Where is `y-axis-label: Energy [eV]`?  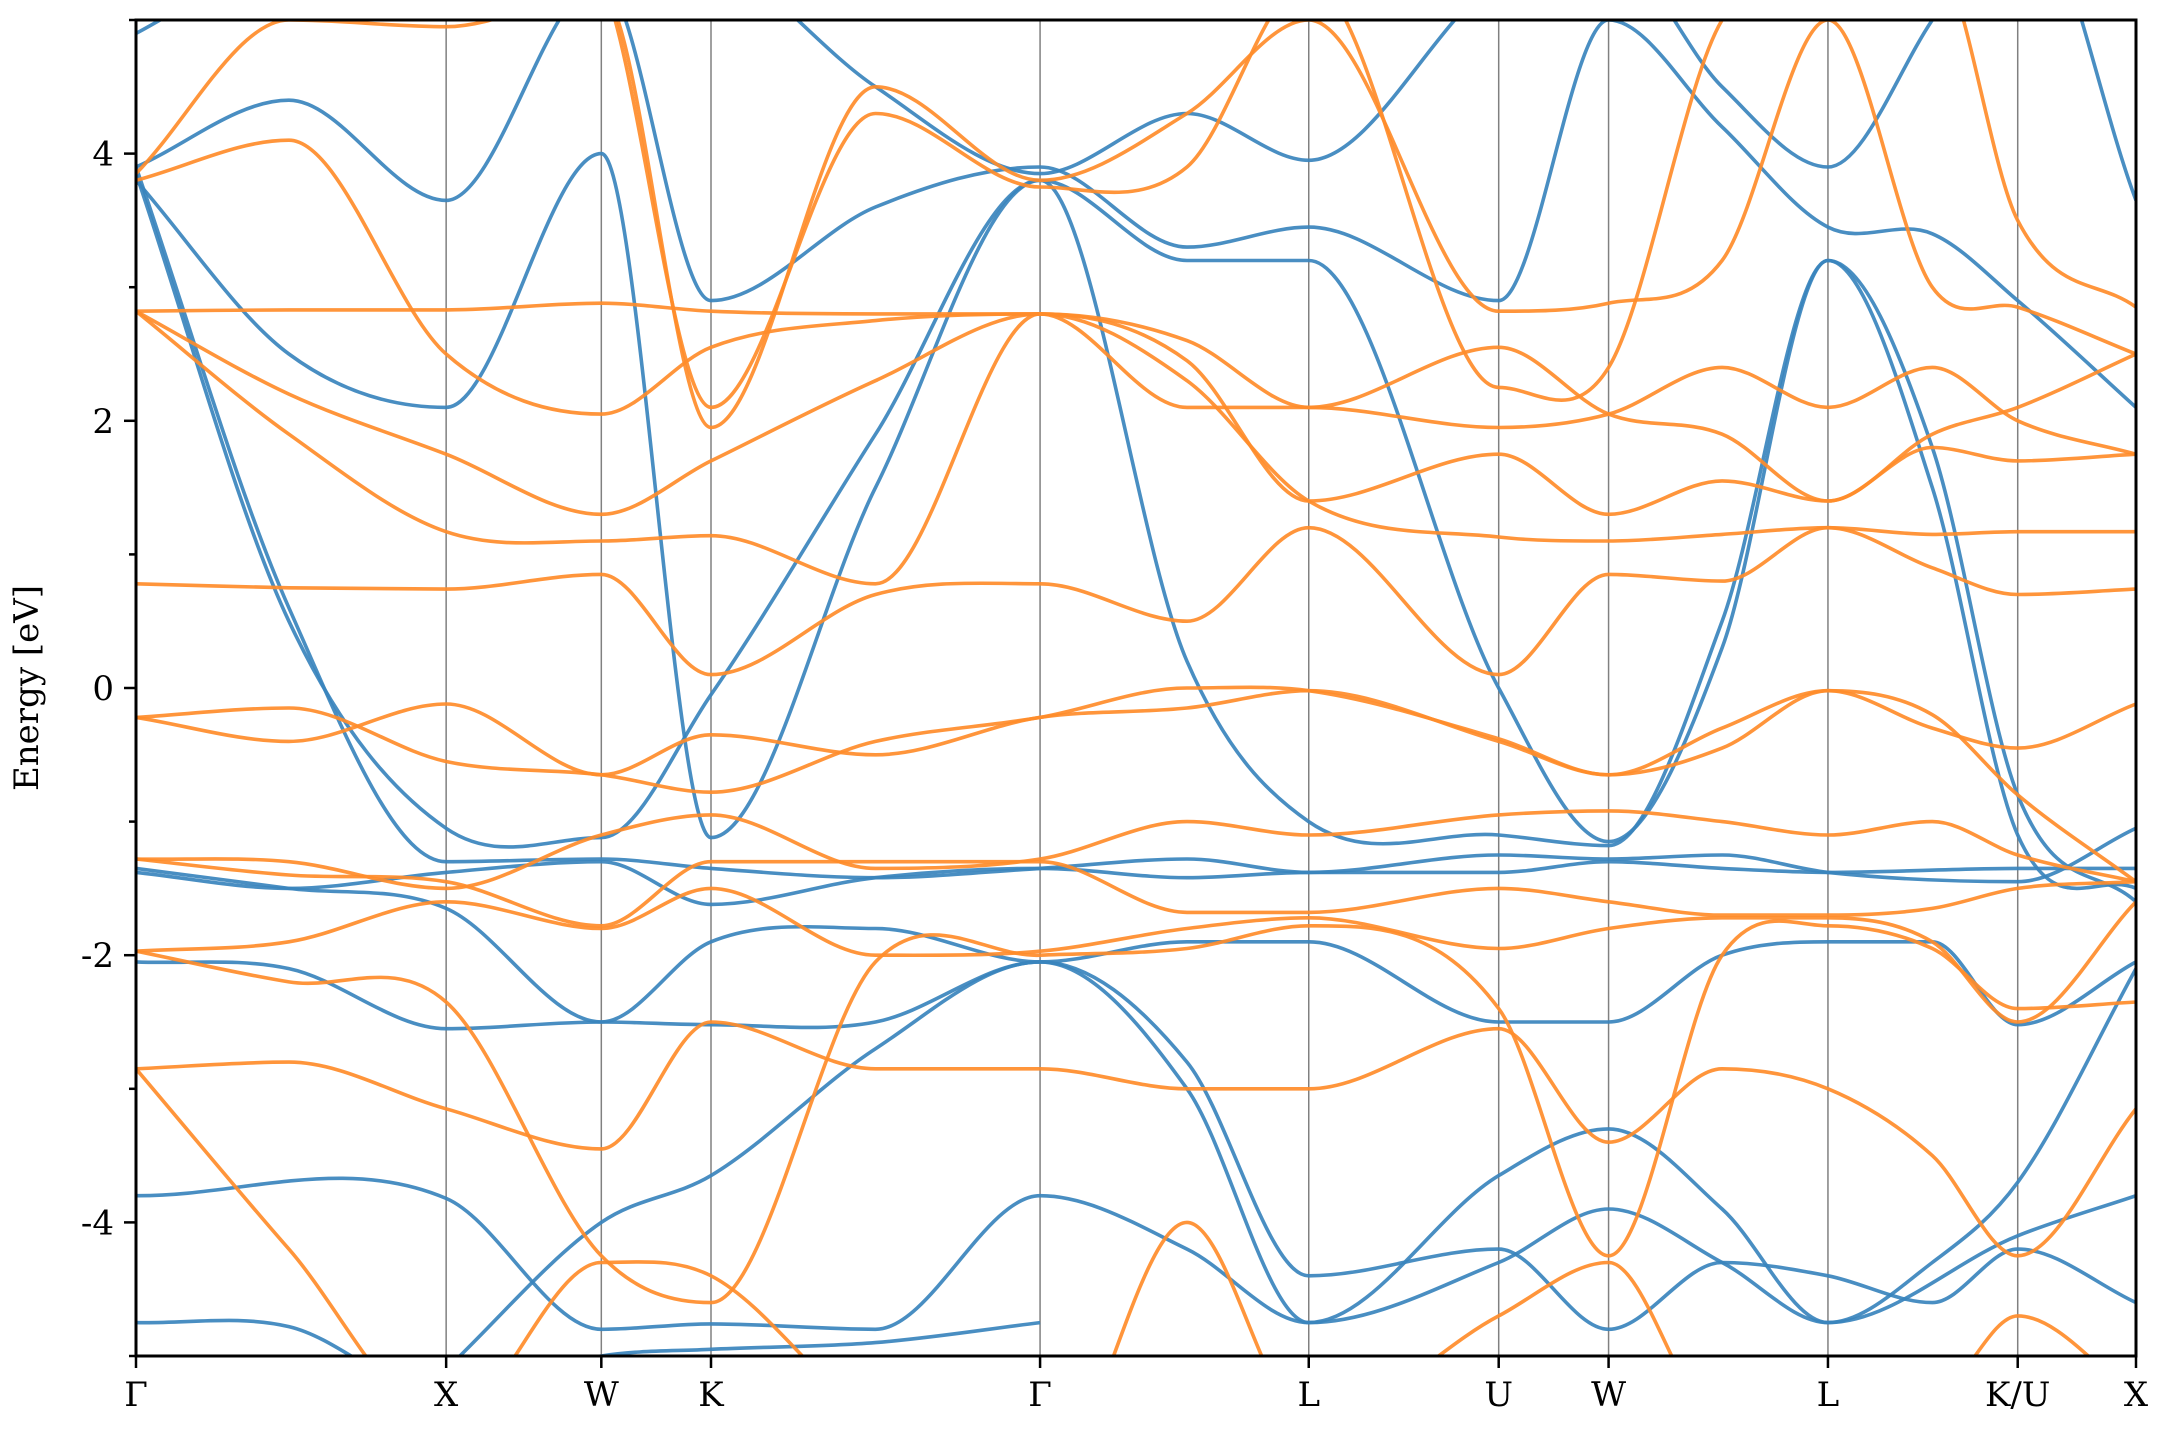
y-axis-label: Energy [eV] is located at coordinates (27, 688).